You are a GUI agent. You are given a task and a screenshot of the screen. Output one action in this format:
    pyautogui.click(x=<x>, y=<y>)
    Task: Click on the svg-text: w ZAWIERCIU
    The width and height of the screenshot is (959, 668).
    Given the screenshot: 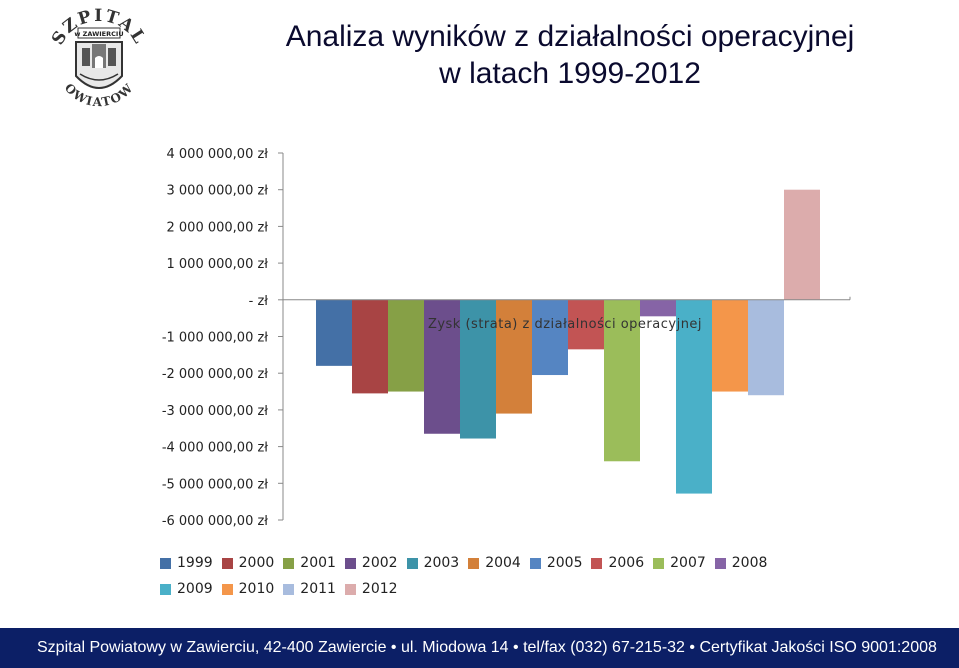 What is the action you would take?
    pyautogui.click(x=98, y=34)
    